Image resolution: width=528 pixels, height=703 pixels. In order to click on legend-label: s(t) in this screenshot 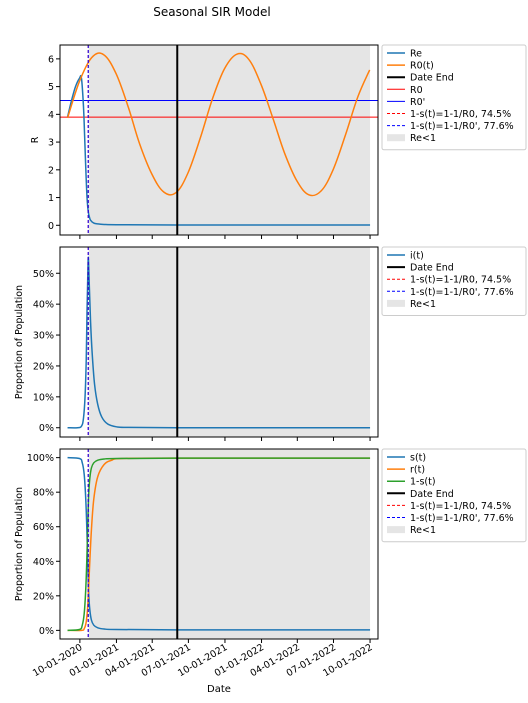, I will do `click(418, 458)`.